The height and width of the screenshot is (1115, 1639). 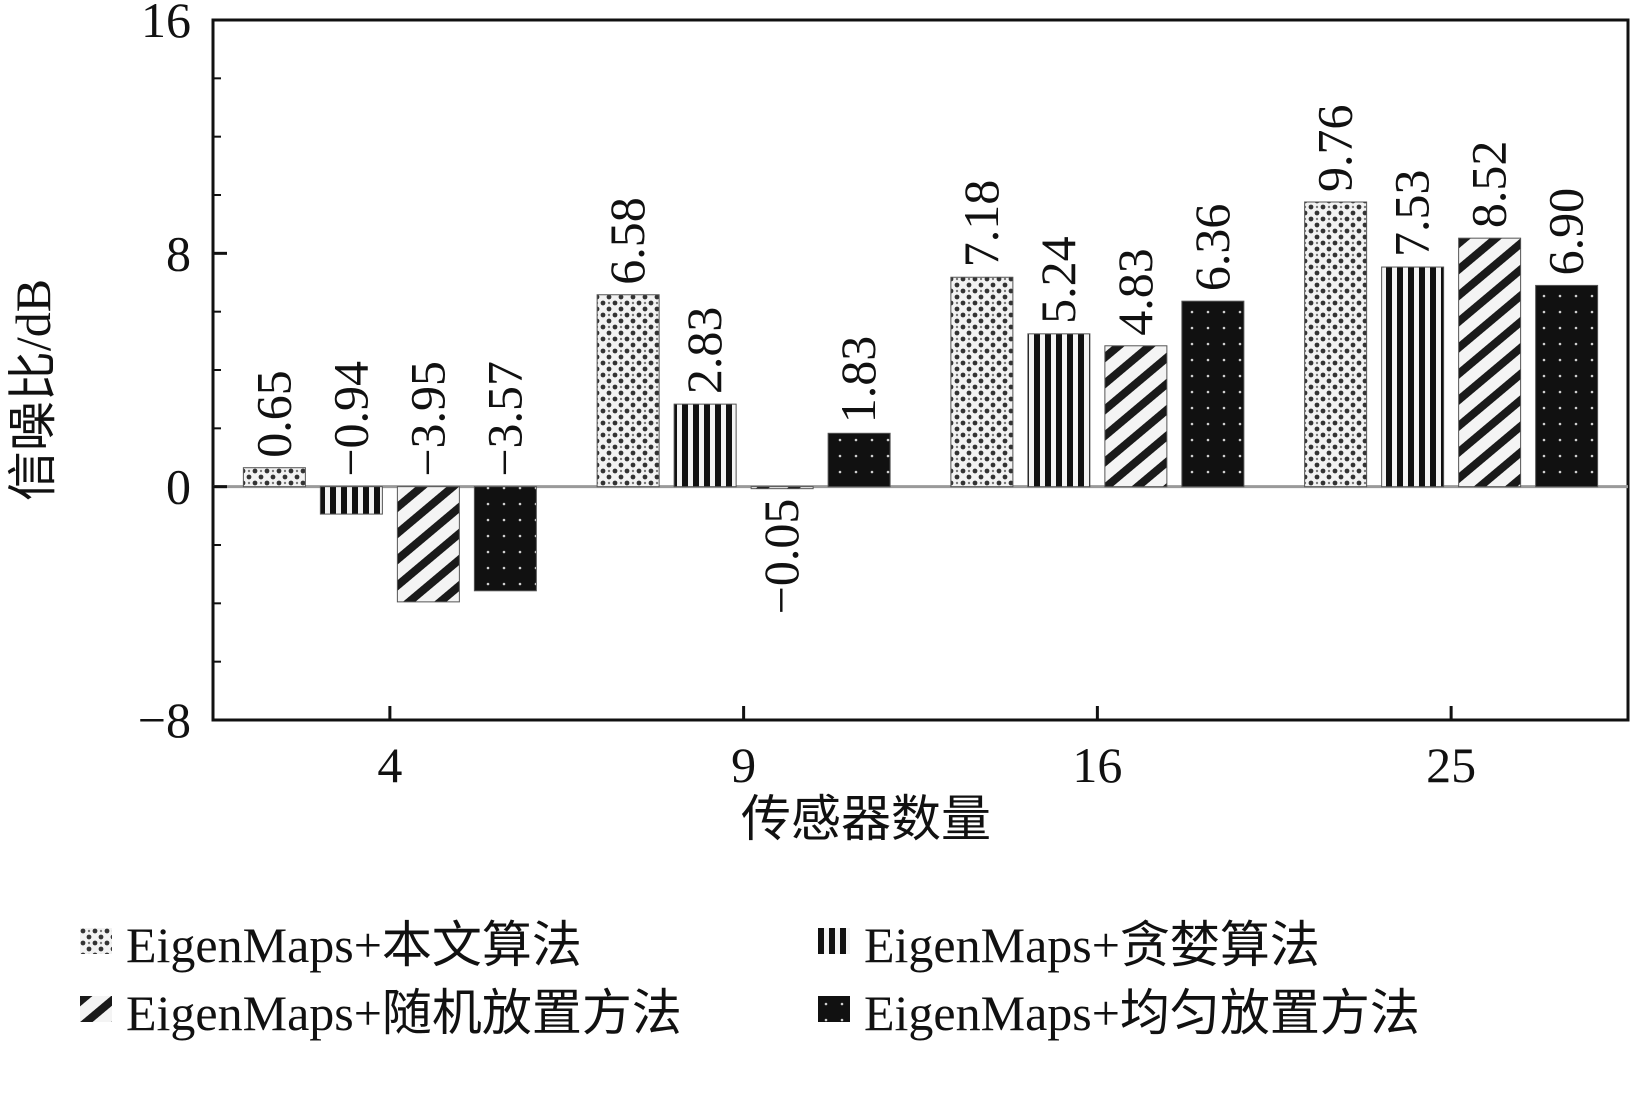 What do you see at coordinates (273, 414) in the screenshot?
I see `data-label: 0.65` at bounding box center [273, 414].